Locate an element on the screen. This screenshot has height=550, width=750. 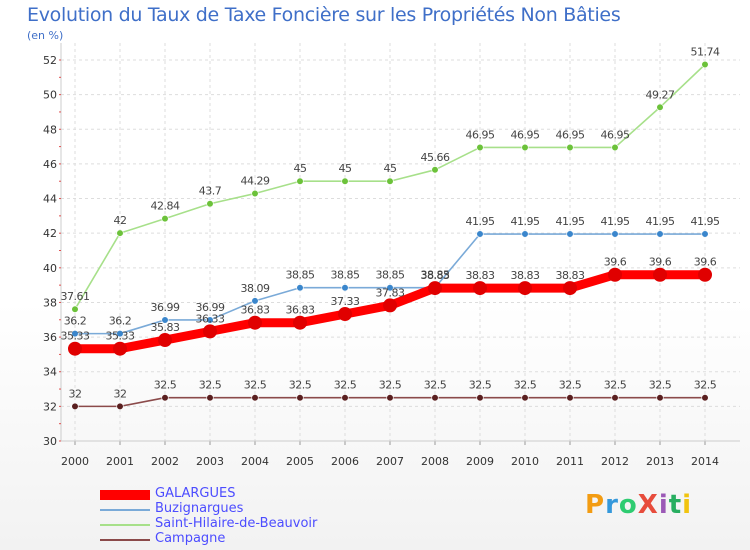
x-tick-label: 2000 is located at coordinates (75, 461).